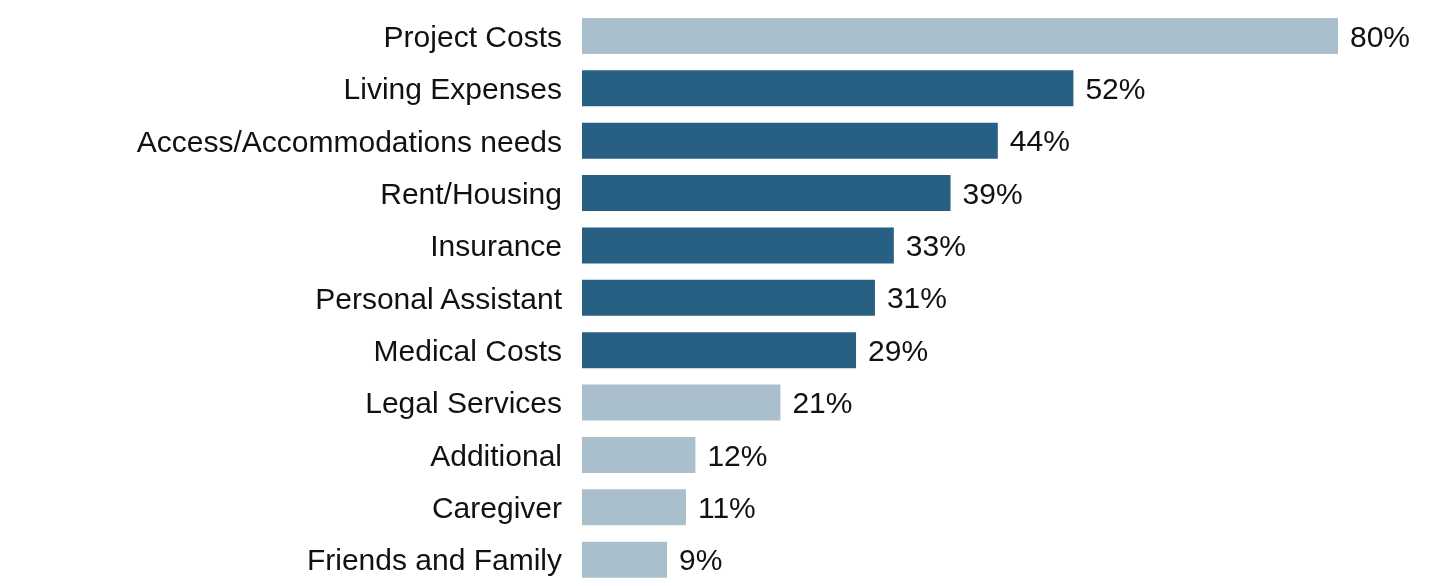  I want to click on data-label: 39%, so click(992, 193).